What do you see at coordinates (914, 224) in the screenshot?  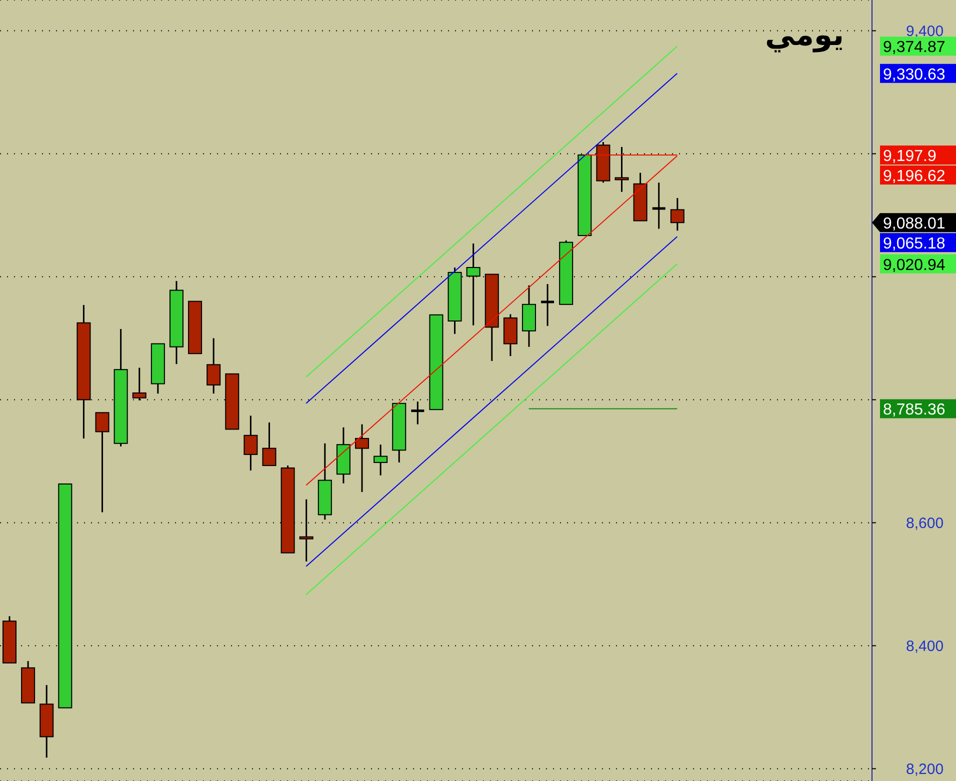 I see `text: 9,088.01` at bounding box center [914, 224].